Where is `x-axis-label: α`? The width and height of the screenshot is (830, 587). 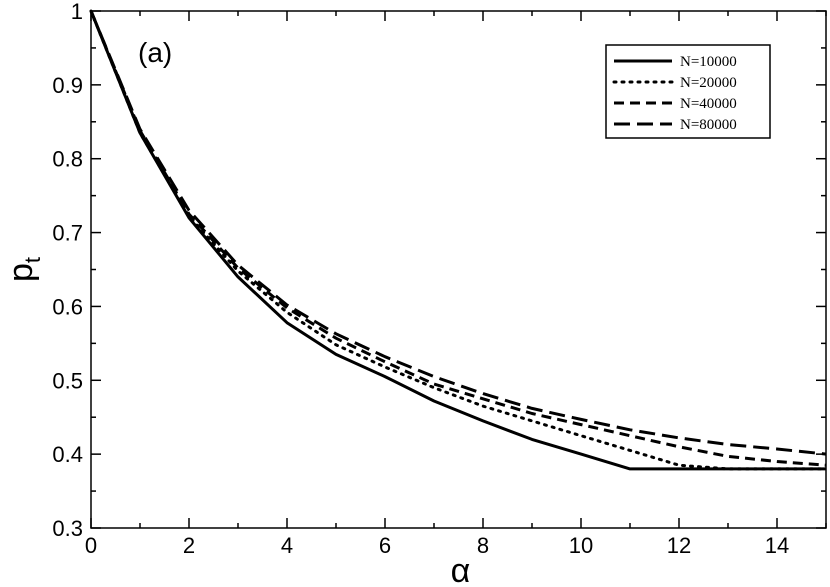 x-axis-label: α is located at coordinates (461, 569).